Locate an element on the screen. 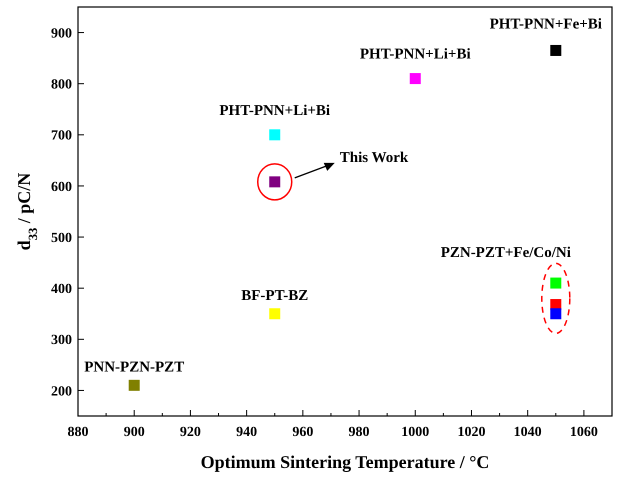 This screenshot has height=480, width=619. y-tick-label: 900 is located at coordinates (61, 34).